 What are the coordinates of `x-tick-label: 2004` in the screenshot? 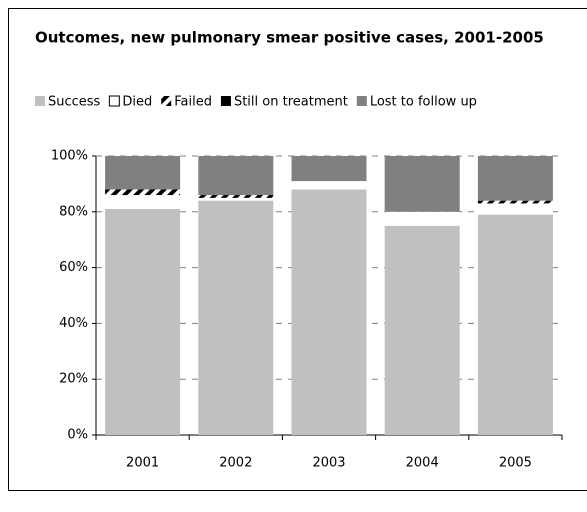 It's located at (422, 463).